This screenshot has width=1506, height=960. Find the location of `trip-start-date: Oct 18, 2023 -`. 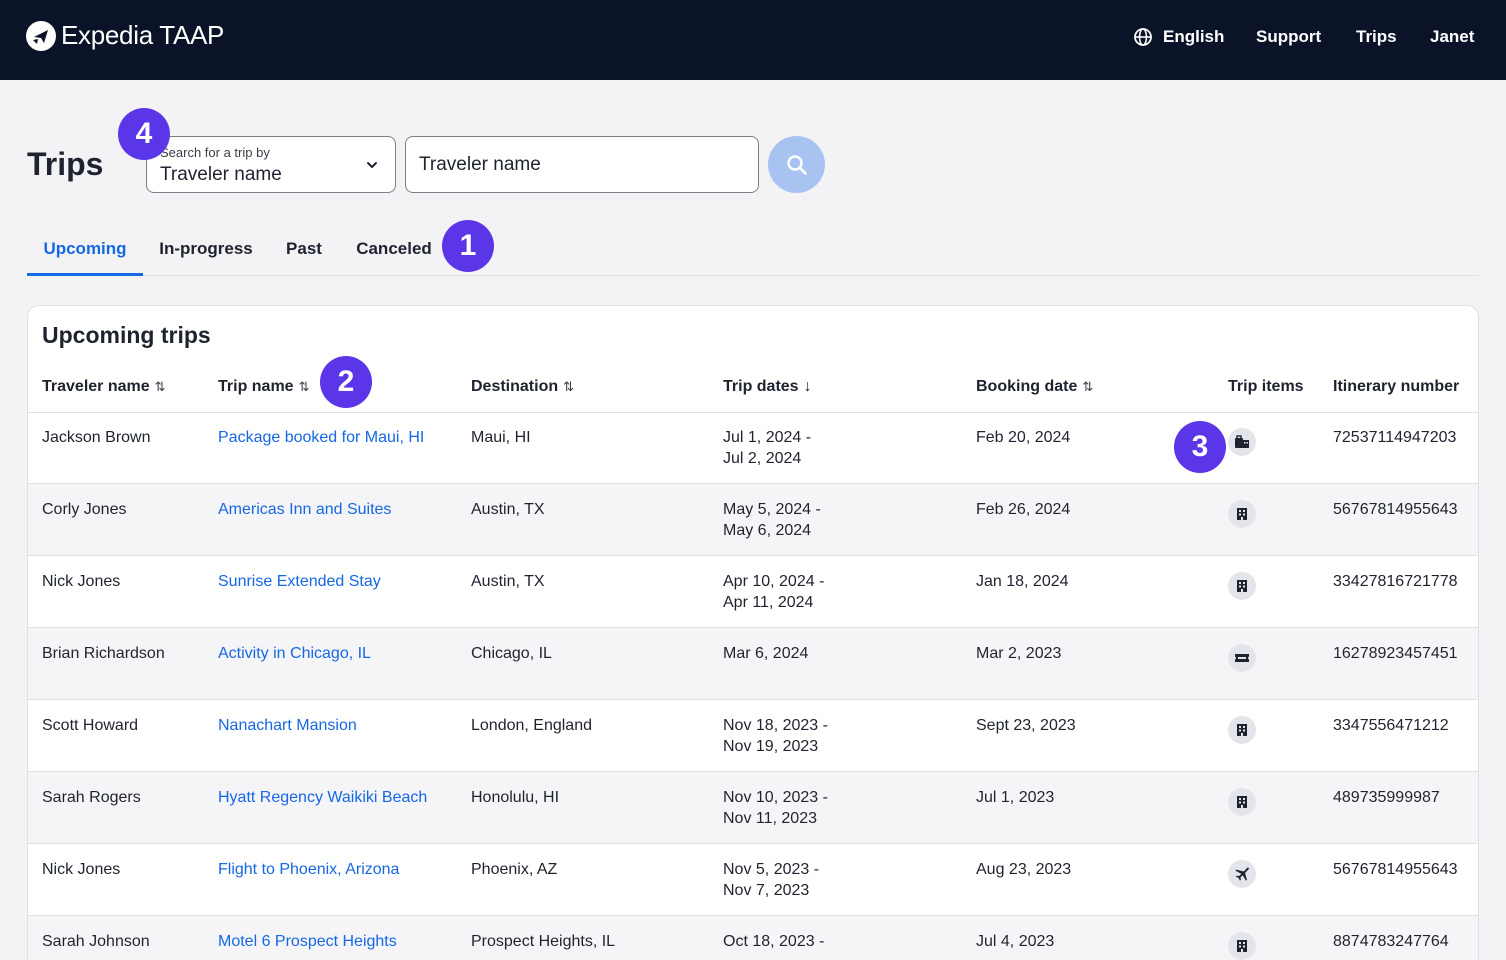

trip-start-date: Oct 18, 2023 - is located at coordinates (774, 941).